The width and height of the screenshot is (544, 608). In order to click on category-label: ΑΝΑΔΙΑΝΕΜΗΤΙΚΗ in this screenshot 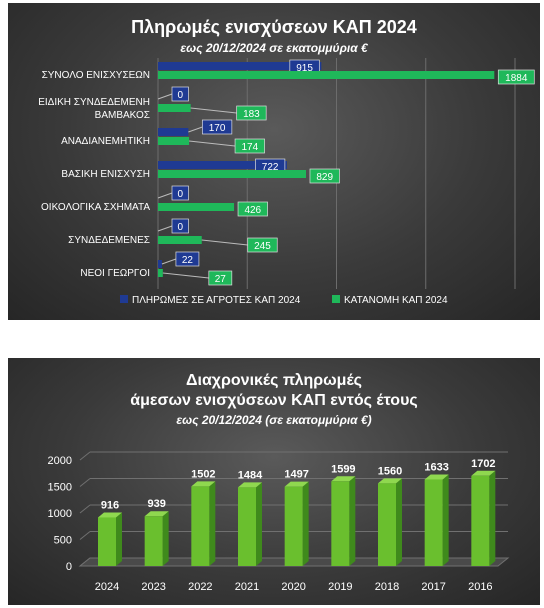, I will do `click(105, 141)`.